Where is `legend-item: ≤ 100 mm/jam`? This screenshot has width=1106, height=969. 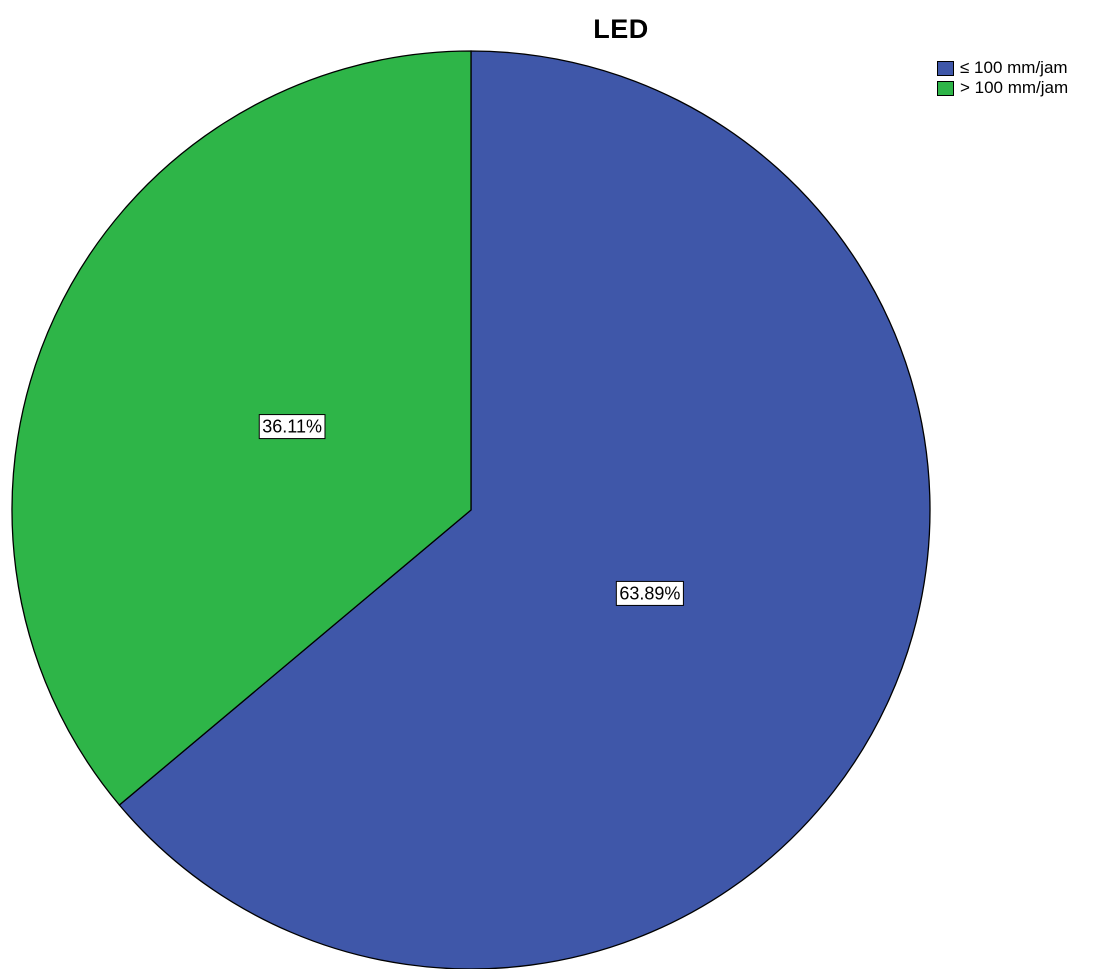
legend-item: ≤ 100 mm/jam is located at coordinates (1002, 68).